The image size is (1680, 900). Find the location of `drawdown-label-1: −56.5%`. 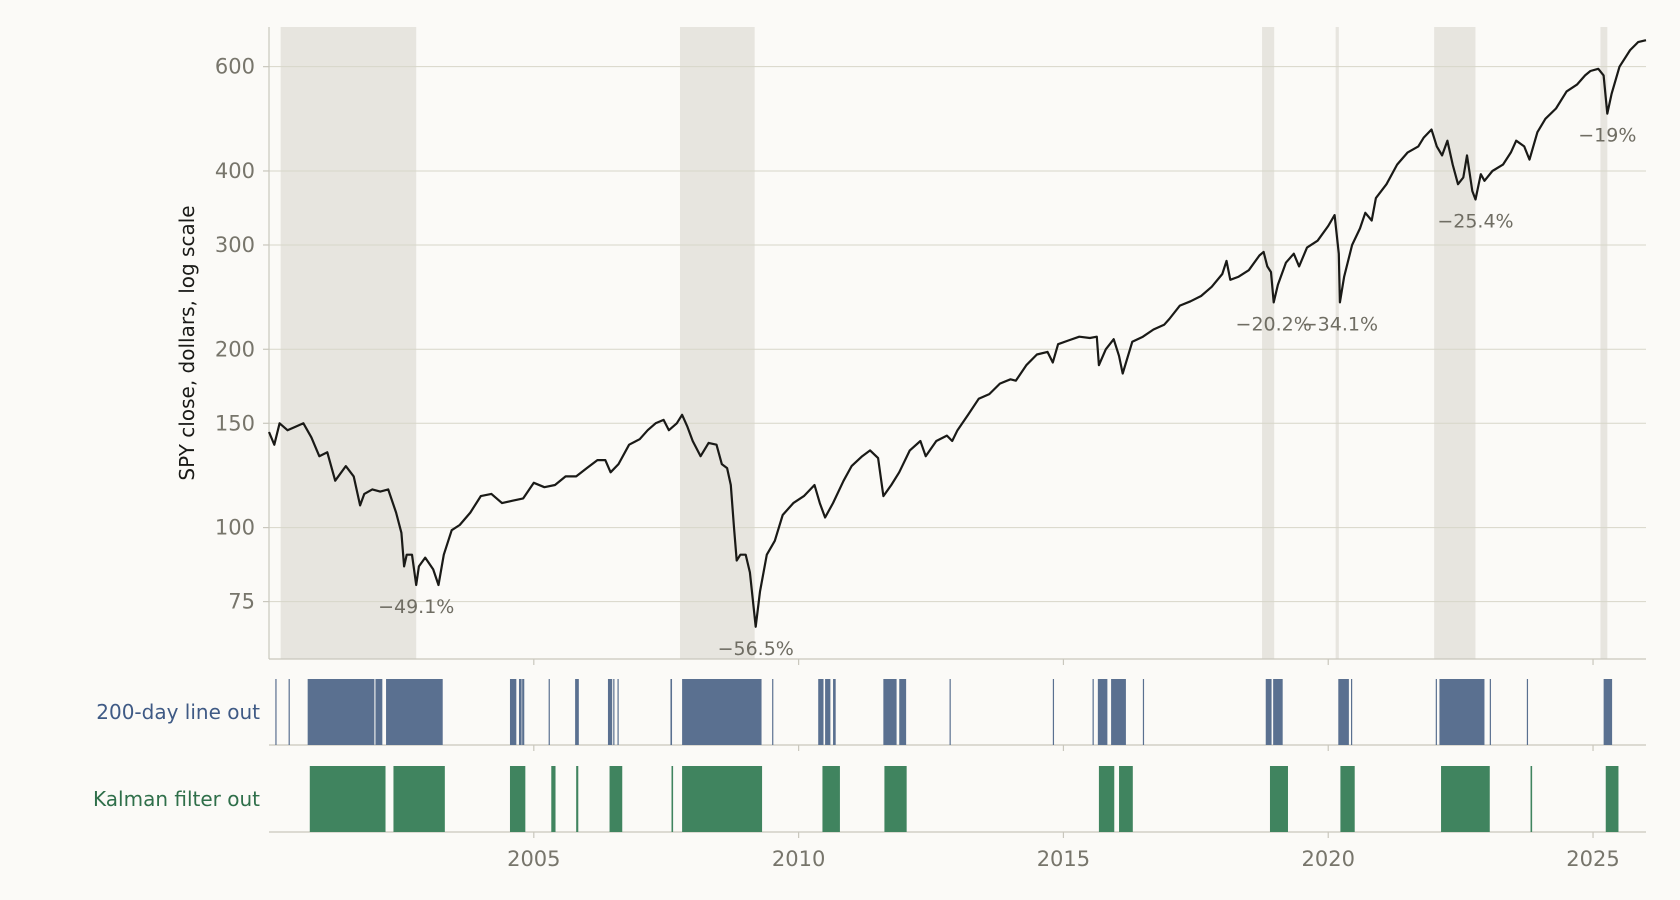

drawdown-label-1: −56.5% is located at coordinates (756, 649).